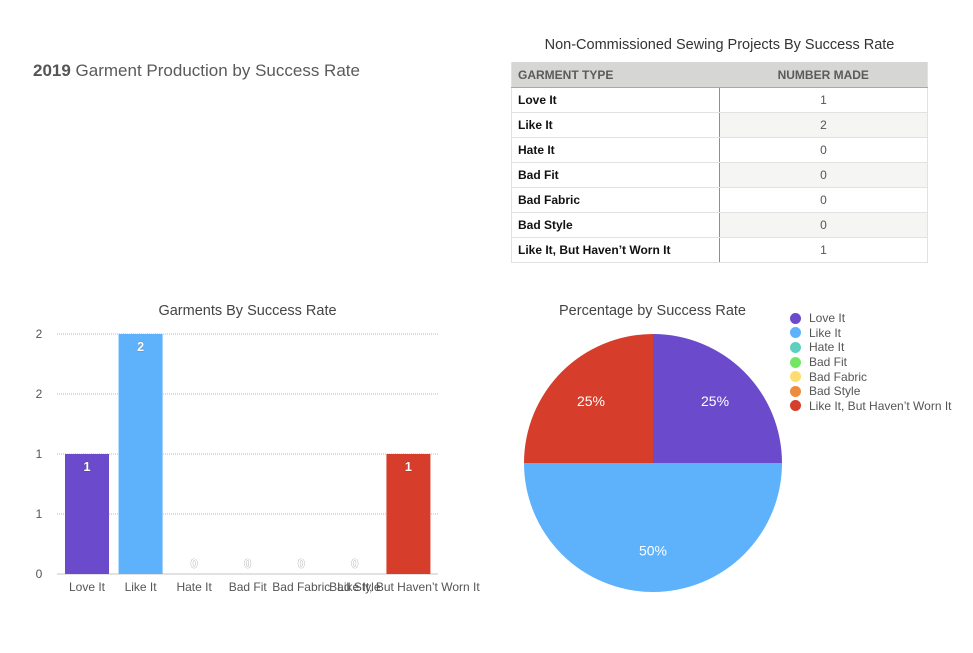 This screenshot has width=973, height=653. I want to click on legend-item: Bad Fabric, so click(871, 376).